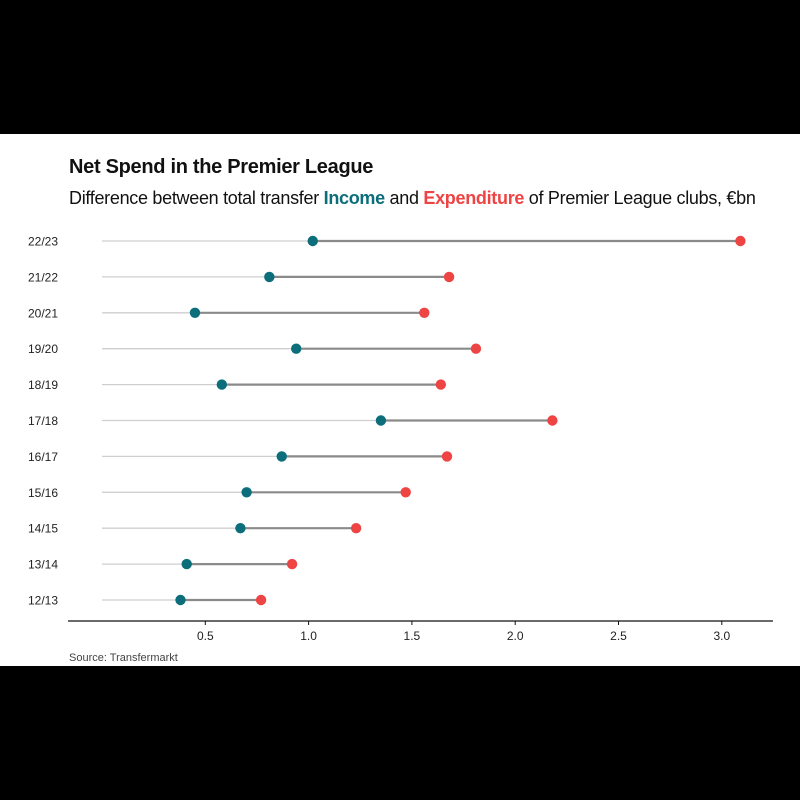 The width and height of the screenshot is (800, 800). What do you see at coordinates (43, 565) in the screenshot?
I see `category-label: 13/14` at bounding box center [43, 565].